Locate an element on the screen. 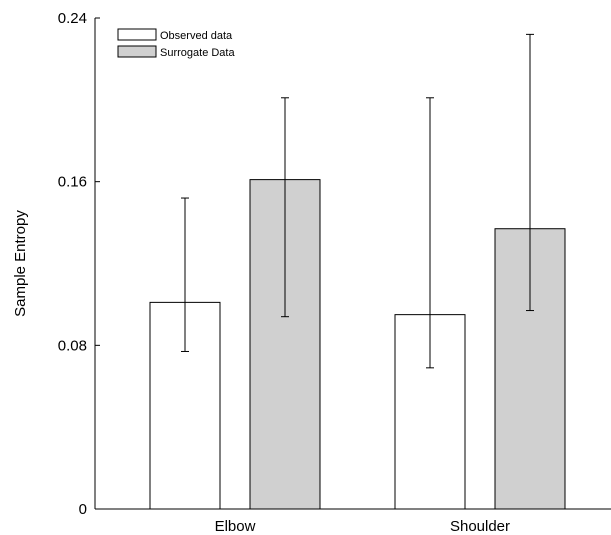 The height and width of the screenshot is (535, 611). y-tick-label: 0.08 is located at coordinates (72, 345).